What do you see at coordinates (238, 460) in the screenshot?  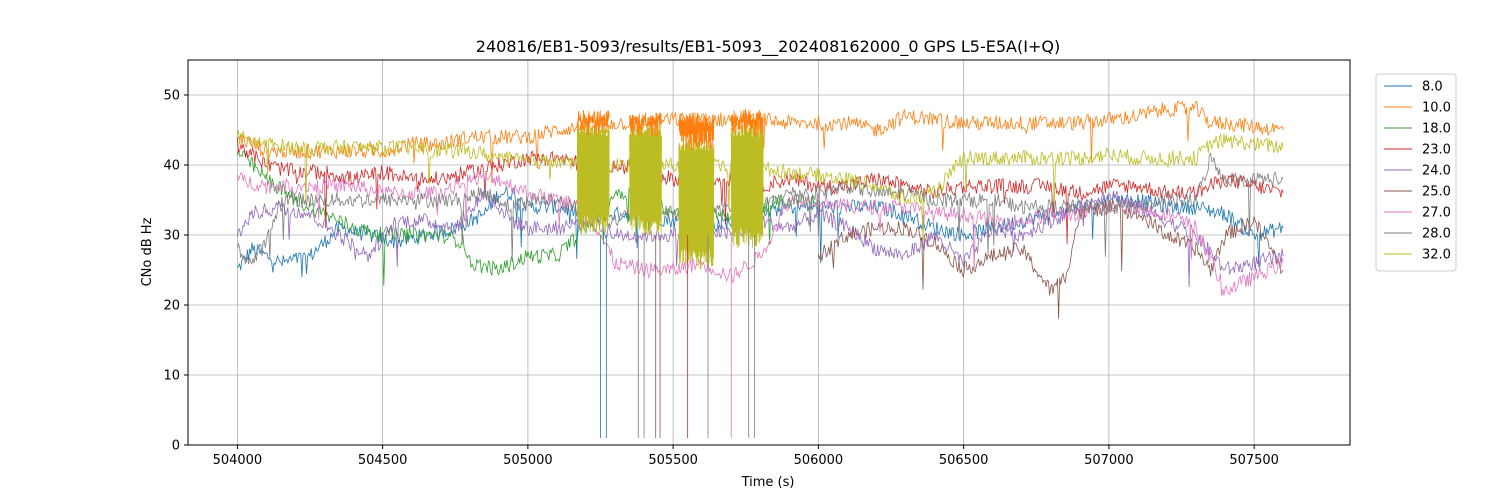 I see `x-tick-label: 504000` at bounding box center [238, 460].